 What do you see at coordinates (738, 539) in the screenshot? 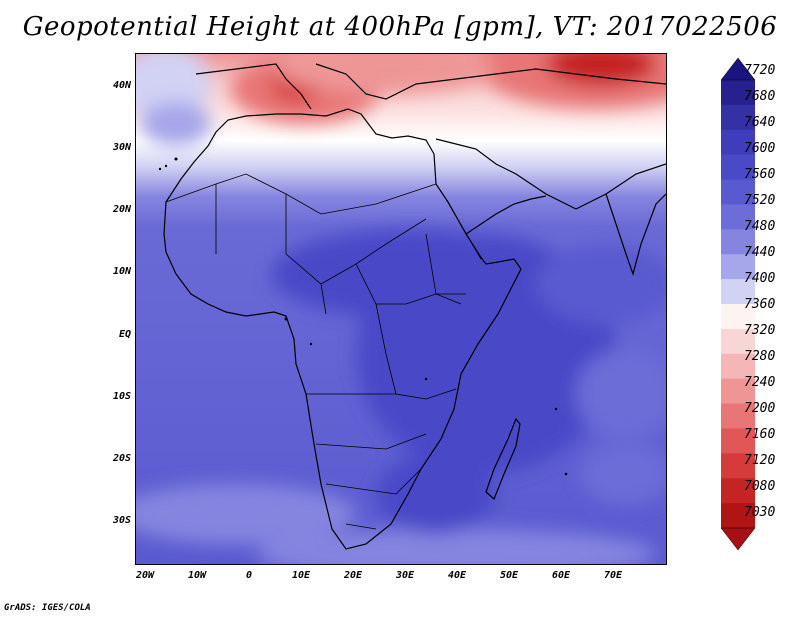
I see `colorbar-bottom-arrow` at bounding box center [738, 539].